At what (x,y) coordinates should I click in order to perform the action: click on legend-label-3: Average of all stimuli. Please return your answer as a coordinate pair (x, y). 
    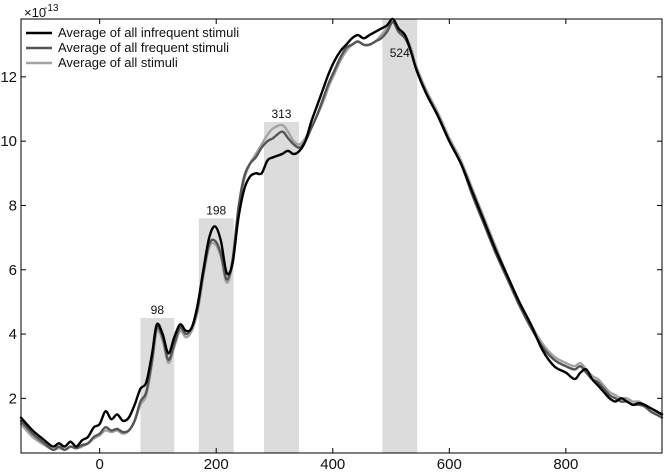
    Looking at the image, I should click on (118, 62).